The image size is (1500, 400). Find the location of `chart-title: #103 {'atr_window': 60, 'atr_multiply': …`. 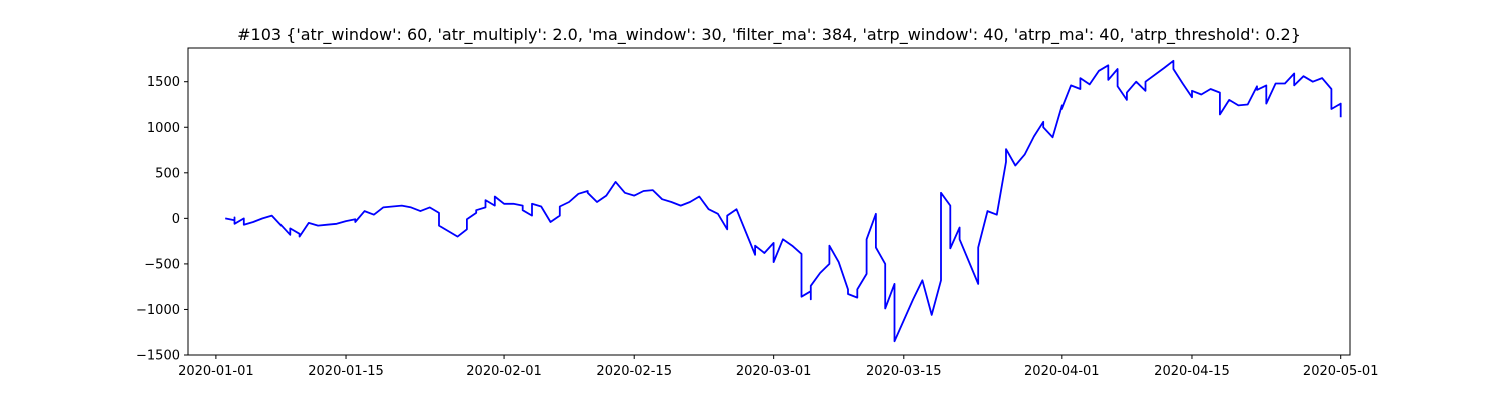

chart-title: #103 {'atr_window': 60, 'atr_multiply': … is located at coordinates (769, 35).